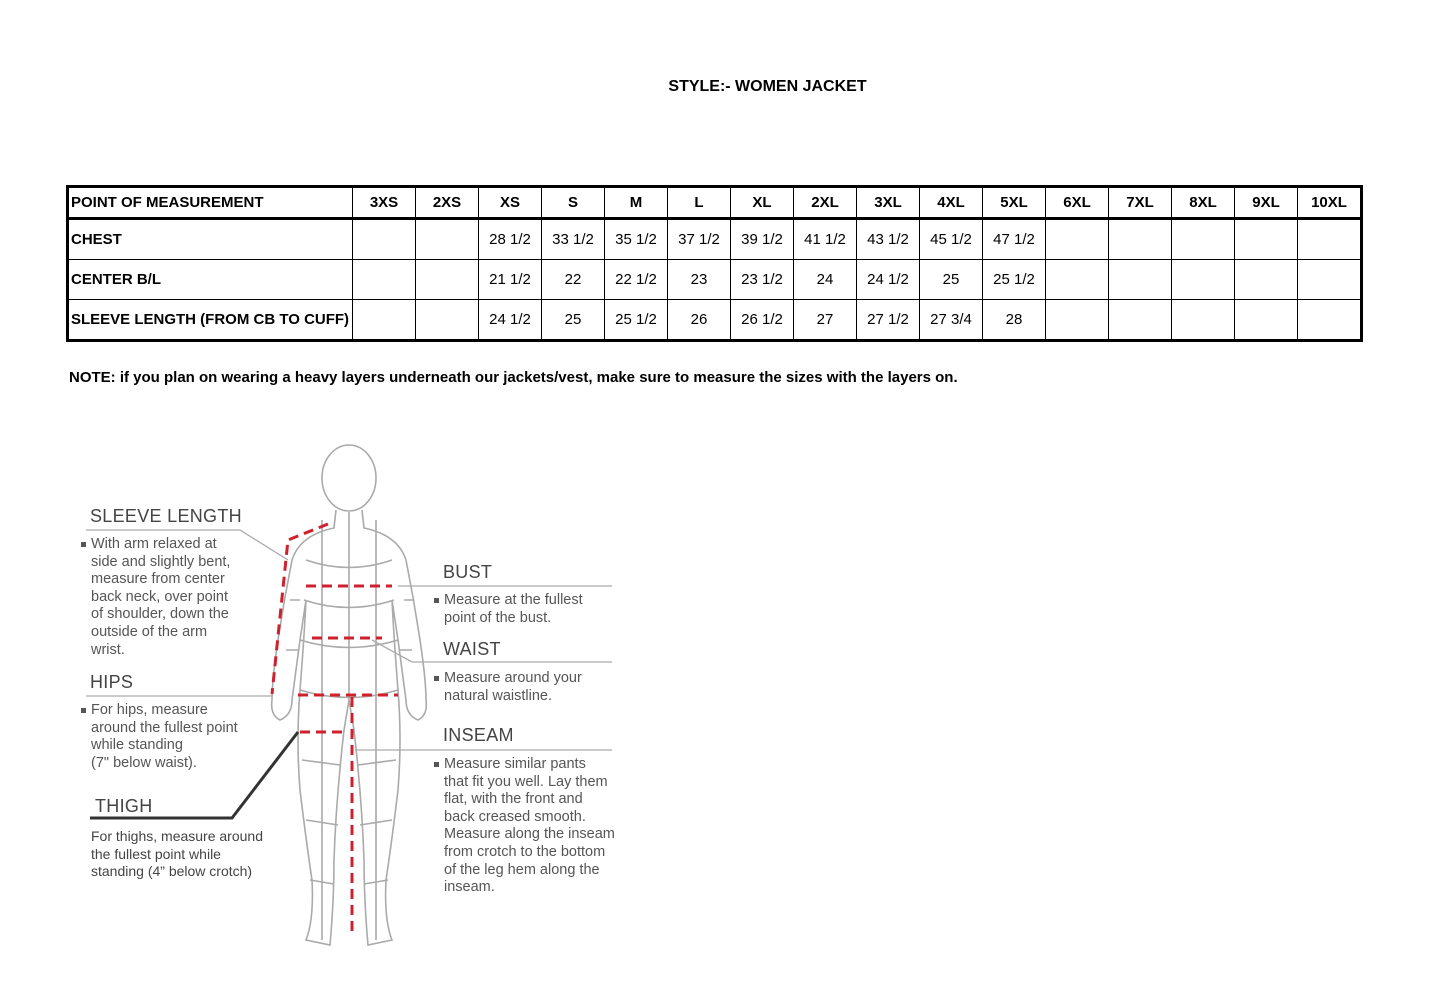 This screenshot has width=1445, height=987. I want to click on body-outline, so click(349, 695).